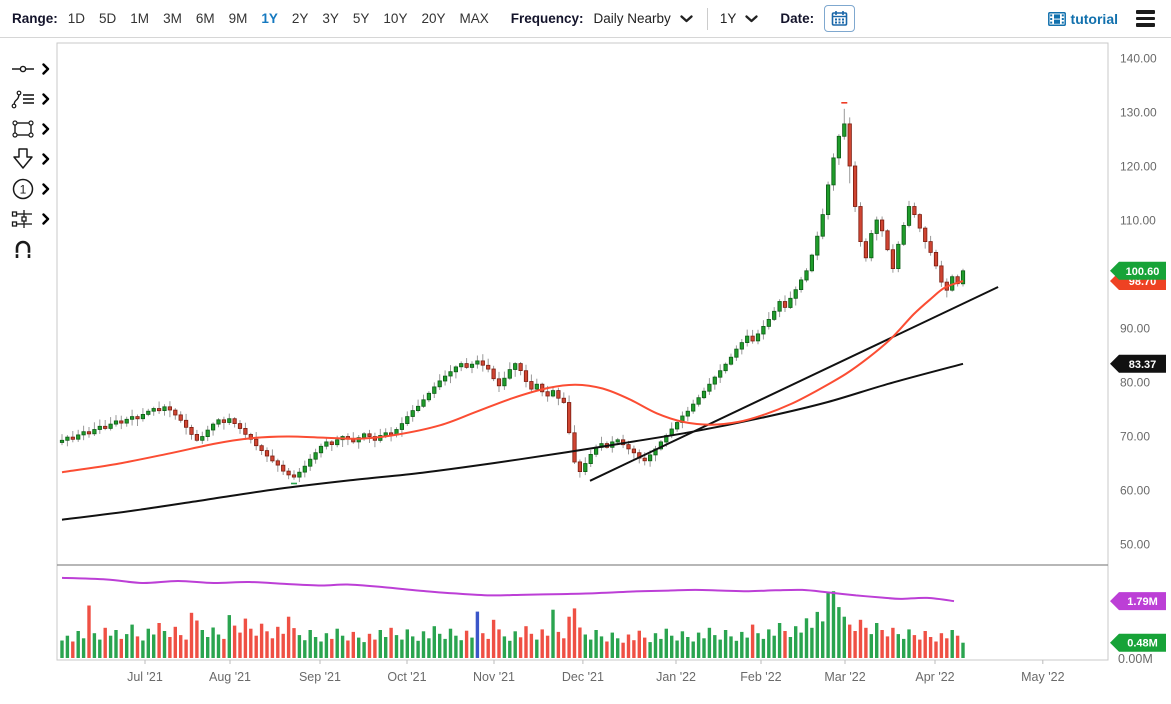  I want to click on svg-text: Feb '22, so click(760, 677).